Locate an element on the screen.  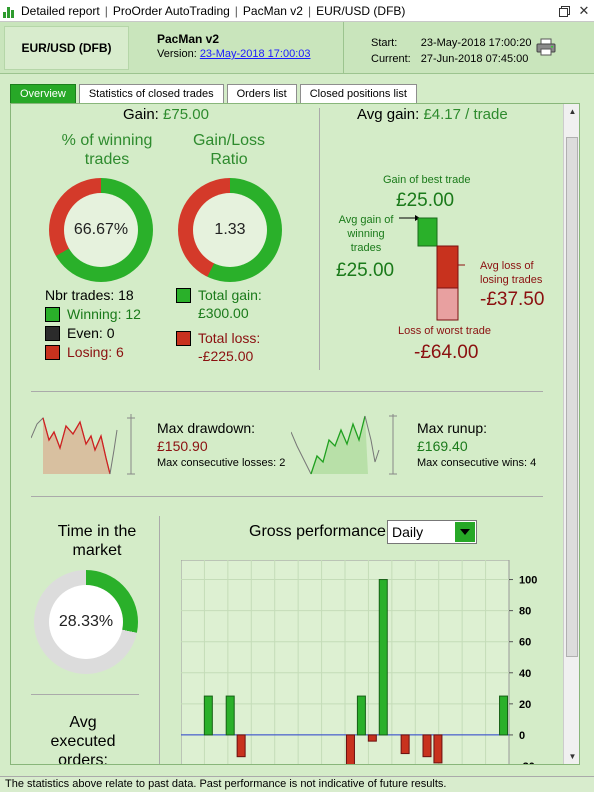
runup-line-green is located at coordinates (338, 445).